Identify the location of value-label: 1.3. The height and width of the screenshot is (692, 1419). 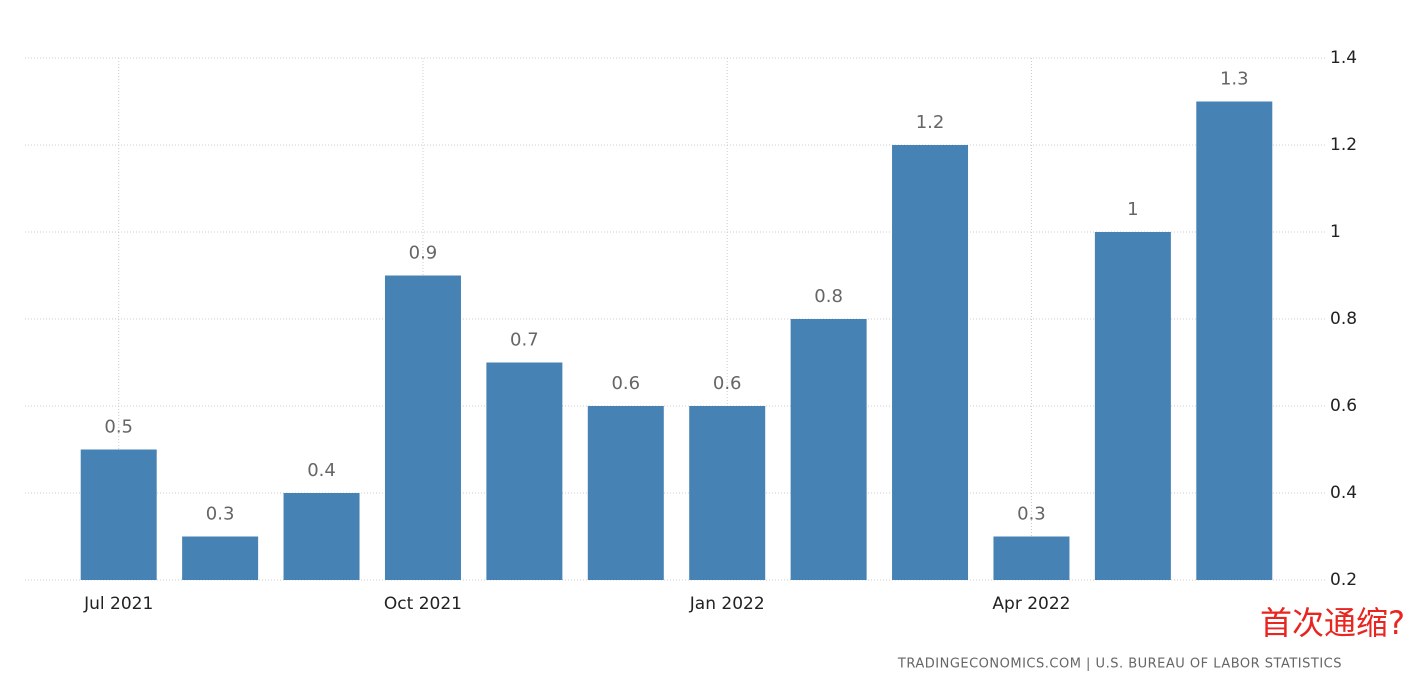
(1234, 79).